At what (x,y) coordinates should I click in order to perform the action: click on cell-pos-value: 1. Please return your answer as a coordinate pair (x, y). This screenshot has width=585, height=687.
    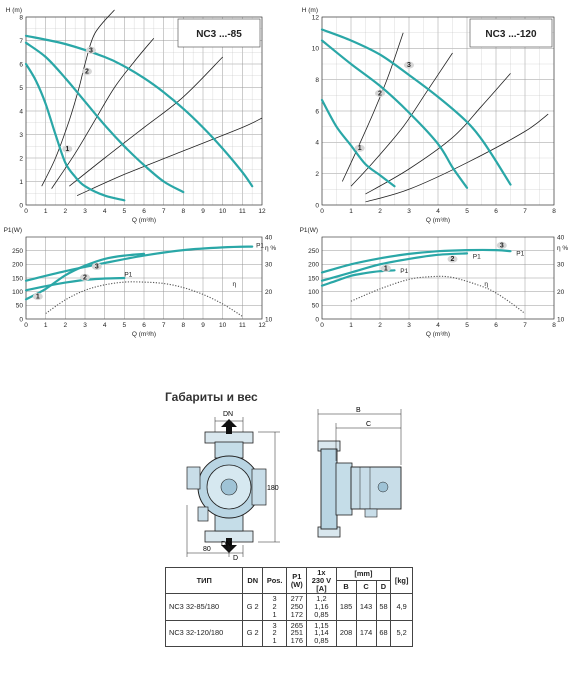
    Looking at the image, I should click on (274, 614).